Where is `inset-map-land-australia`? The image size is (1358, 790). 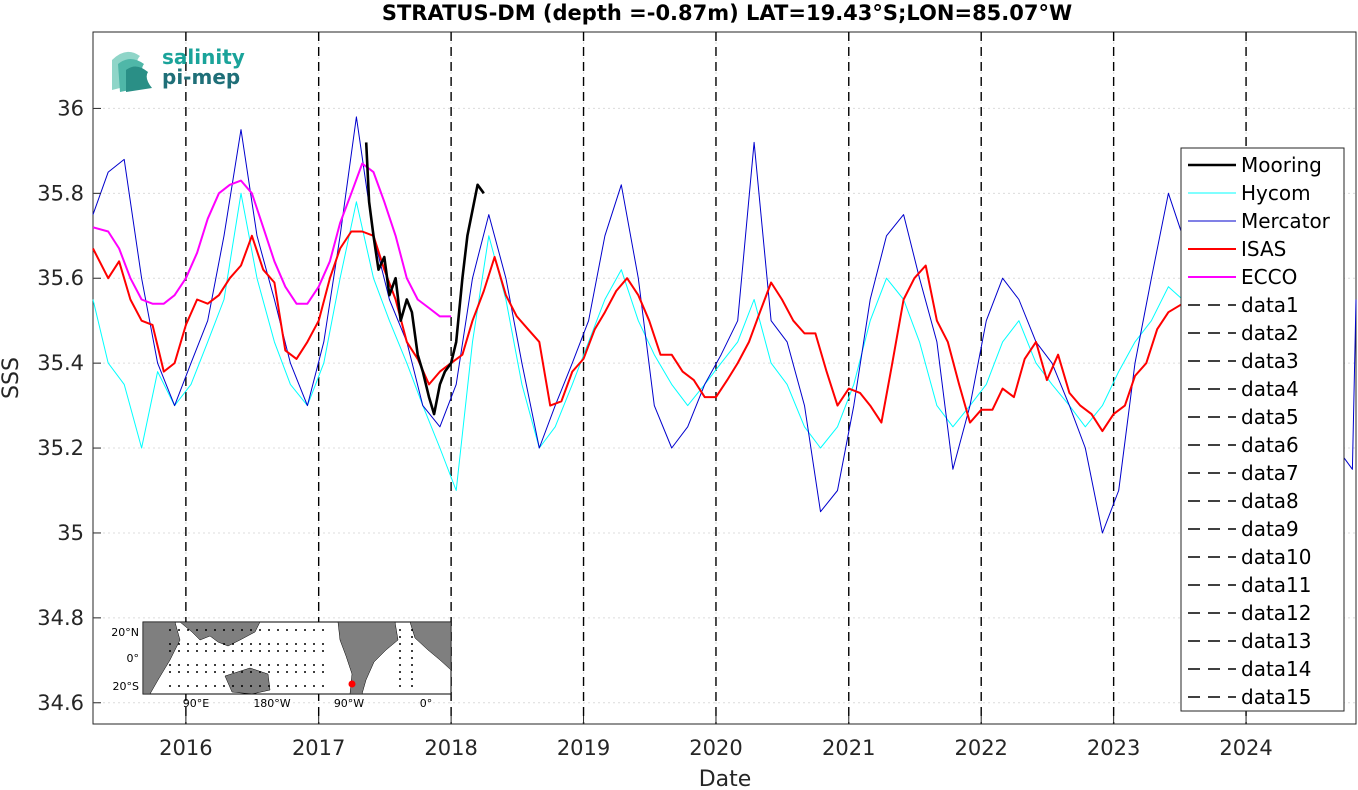
inset-map-land-australia is located at coordinates (247, 681).